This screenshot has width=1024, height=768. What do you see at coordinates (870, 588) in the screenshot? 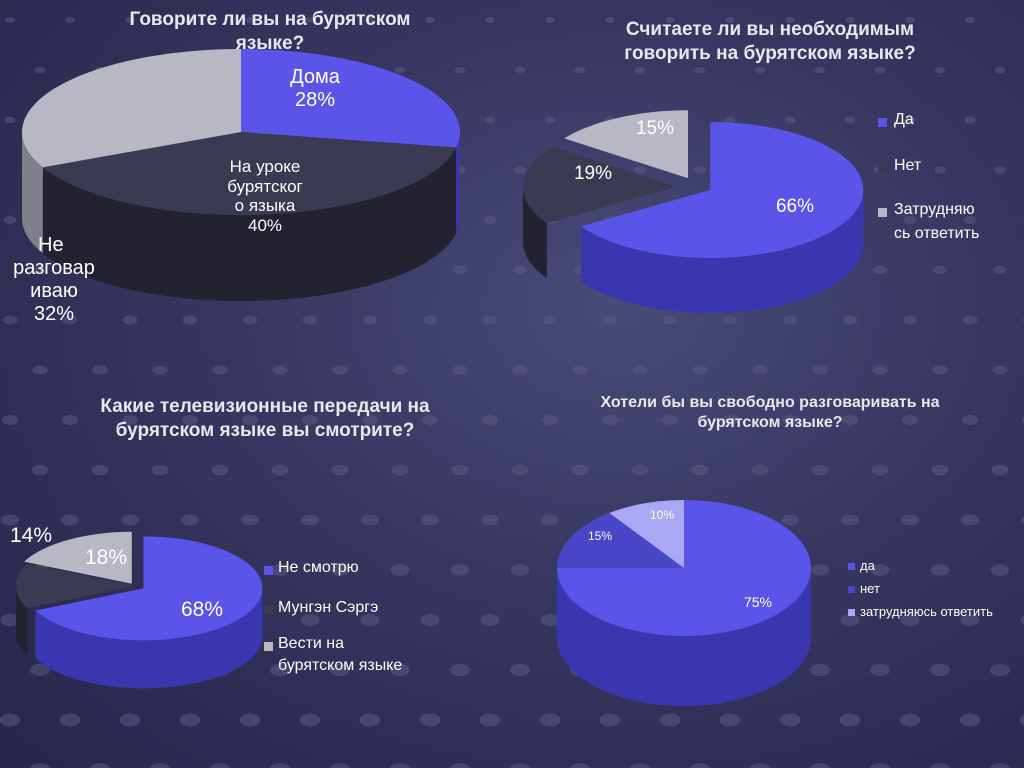
I see `chart4-legend-no: нет` at bounding box center [870, 588].